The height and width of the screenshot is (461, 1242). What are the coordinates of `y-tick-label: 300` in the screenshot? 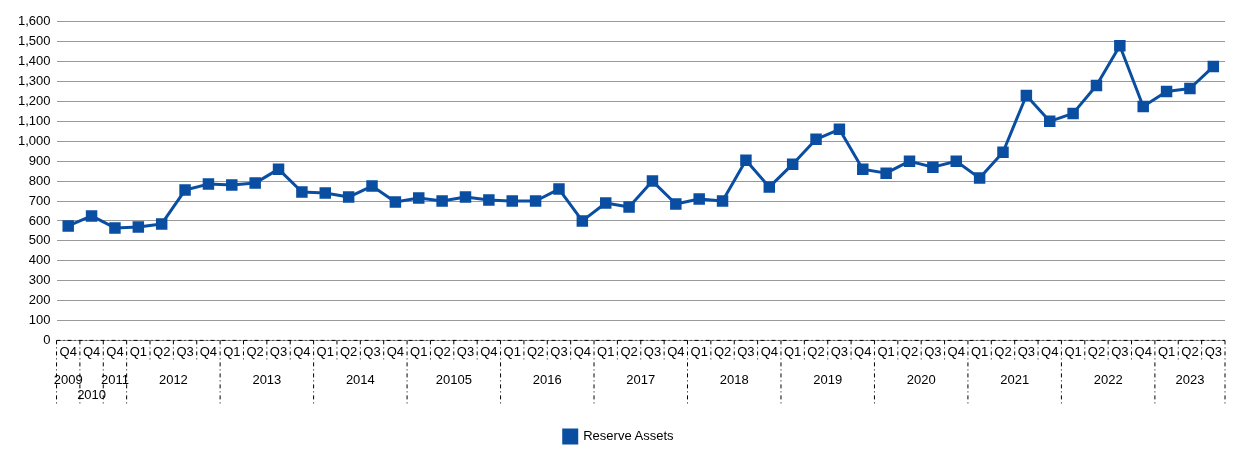 It's located at (39, 280).